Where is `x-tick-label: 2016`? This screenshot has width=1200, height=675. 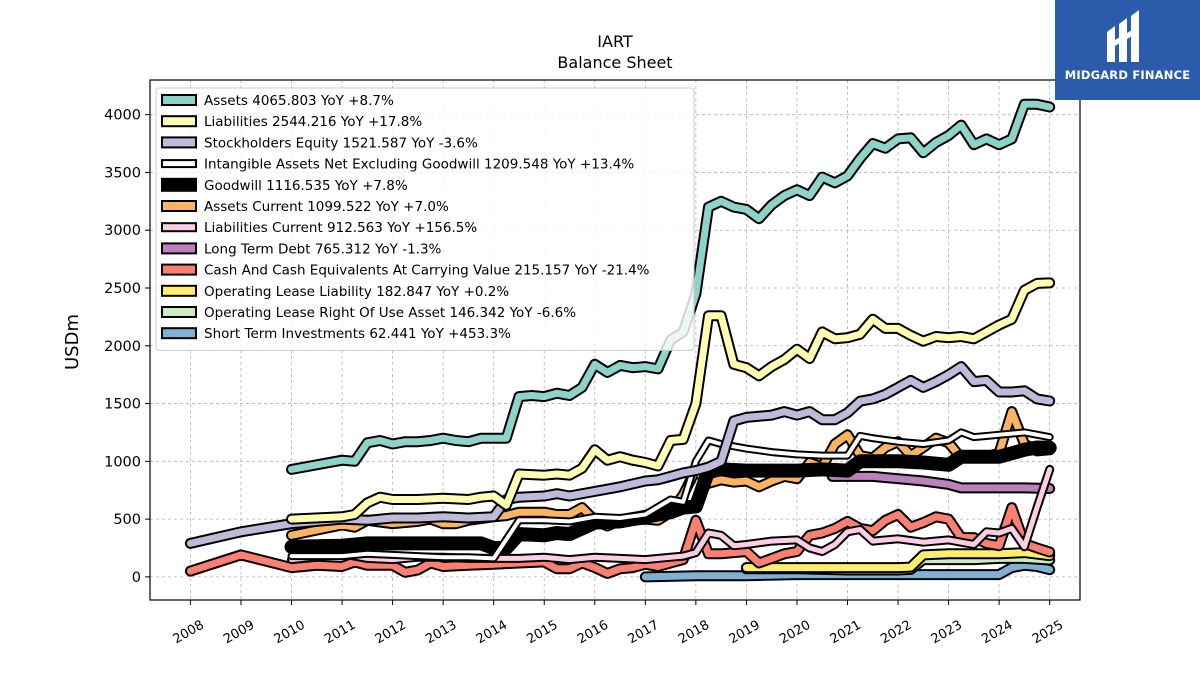 x-tick-label: 2016 is located at coordinates (593, 633).